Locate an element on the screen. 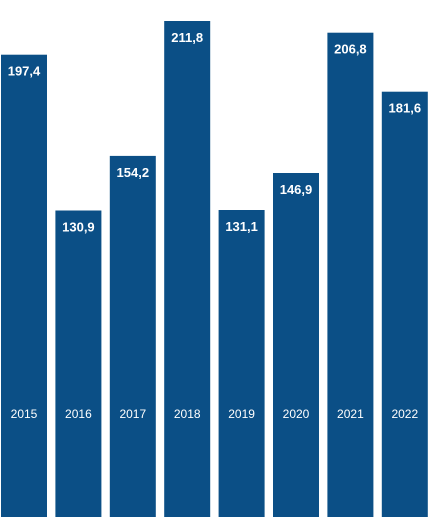 This screenshot has width=431, height=526. bar-2016 is located at coordinates (78, 363).